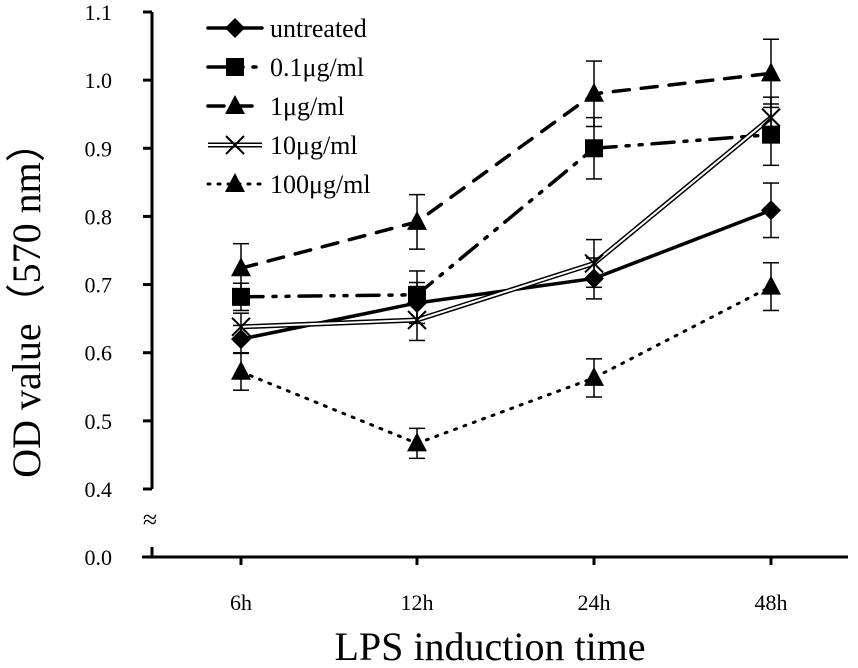 This screenshot has width=858, height=668. What do you see at coordinates (417, 602) in the screenshot?
I see `x-tick-label: 12h` at bounding box center [417, 602].